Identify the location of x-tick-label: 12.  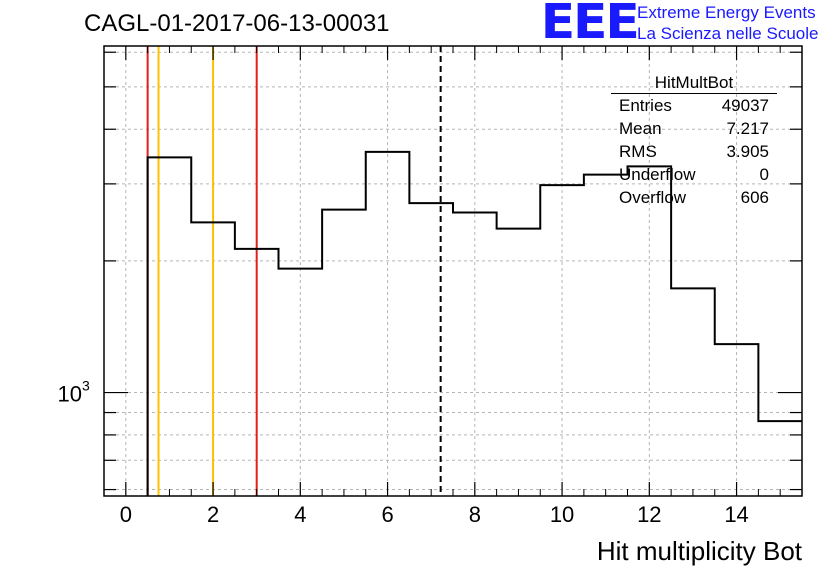
(649, 514).